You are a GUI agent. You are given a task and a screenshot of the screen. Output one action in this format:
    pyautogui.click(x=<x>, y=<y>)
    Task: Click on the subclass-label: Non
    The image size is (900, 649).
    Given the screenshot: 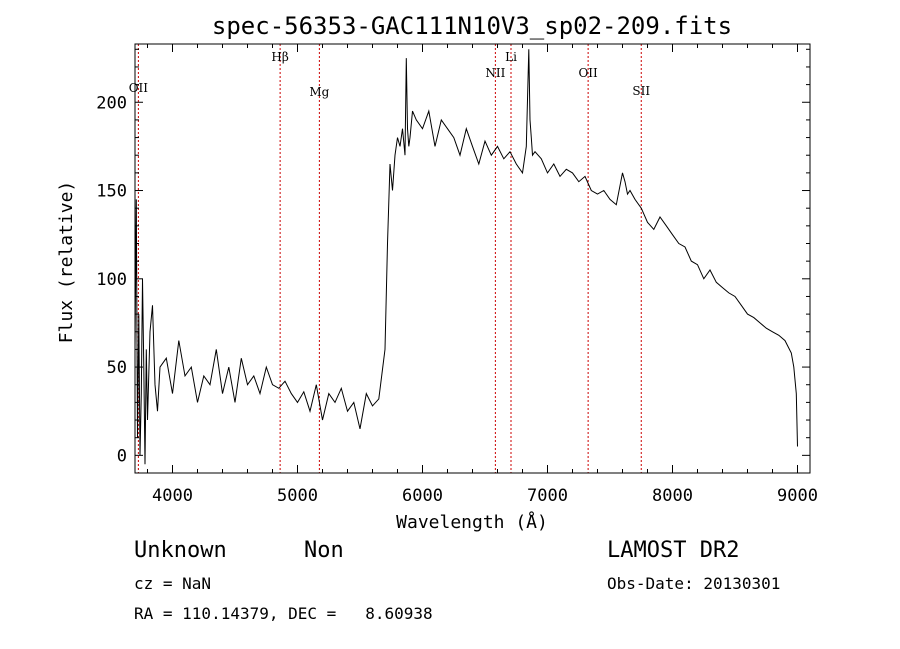 What is the action you would take?
    pyautogui.click(x=324, y=550)
    